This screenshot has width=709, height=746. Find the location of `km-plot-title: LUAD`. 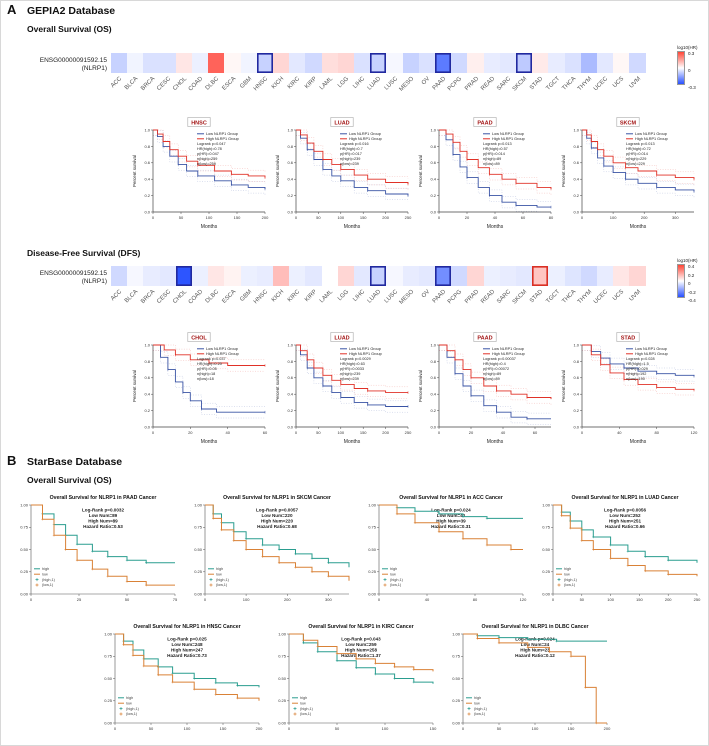

km-plot-title: LUAD is located at coordinates (341, 339).